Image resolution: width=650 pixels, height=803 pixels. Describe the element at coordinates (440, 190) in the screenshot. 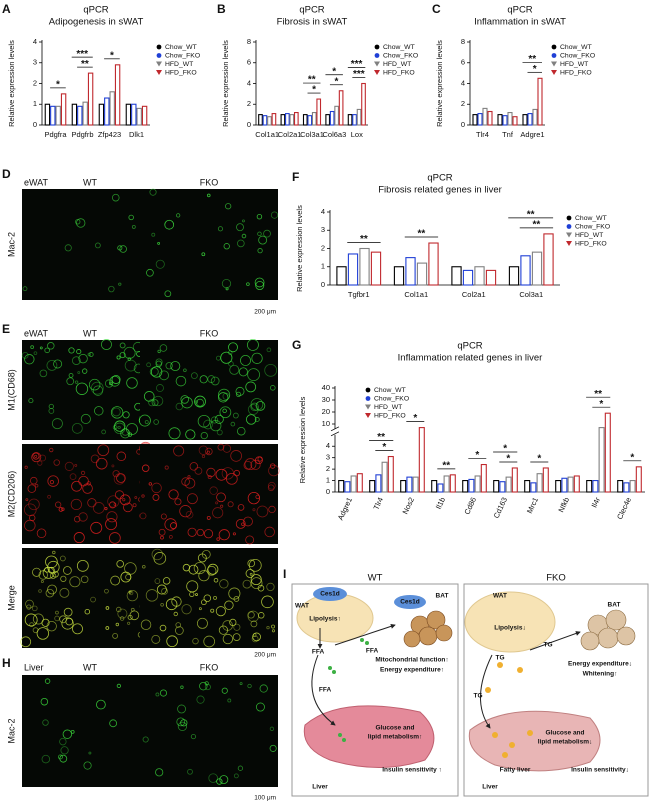

I see `chart-subtitle: Fibrosis related genes in liver` at that location.